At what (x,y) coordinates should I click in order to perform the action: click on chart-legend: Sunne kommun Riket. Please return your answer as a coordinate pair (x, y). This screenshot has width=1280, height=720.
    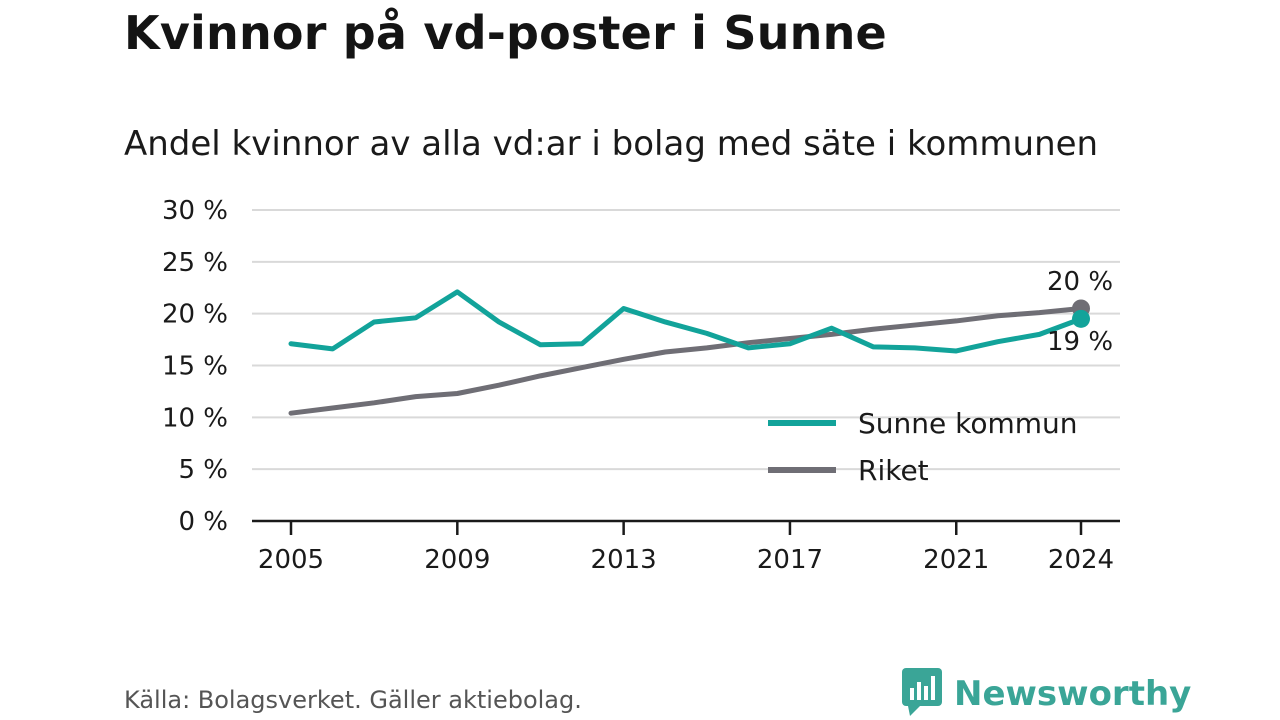
    Looking at the image, I should click on (923, 447).